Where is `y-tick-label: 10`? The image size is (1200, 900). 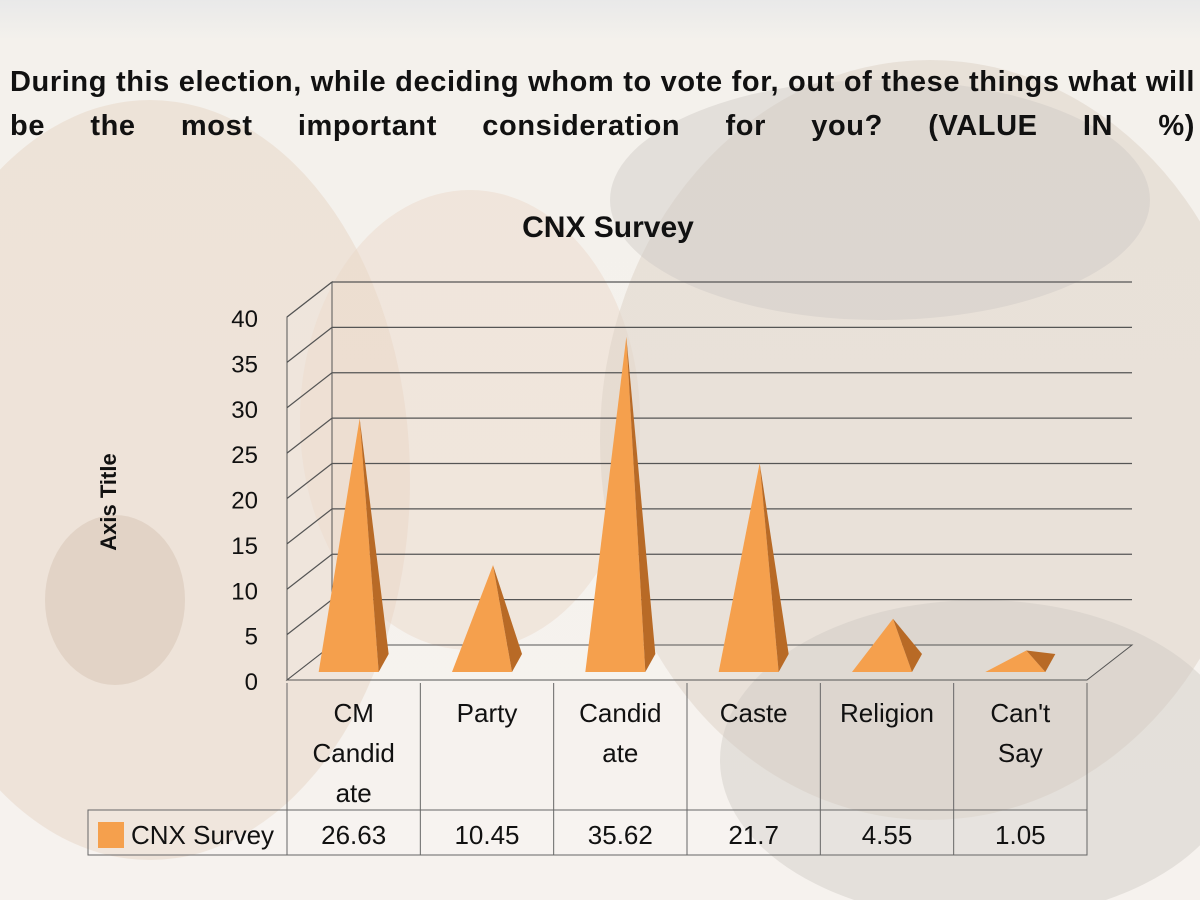 y-tick-label: 10 is located at coordinates (244, 591).